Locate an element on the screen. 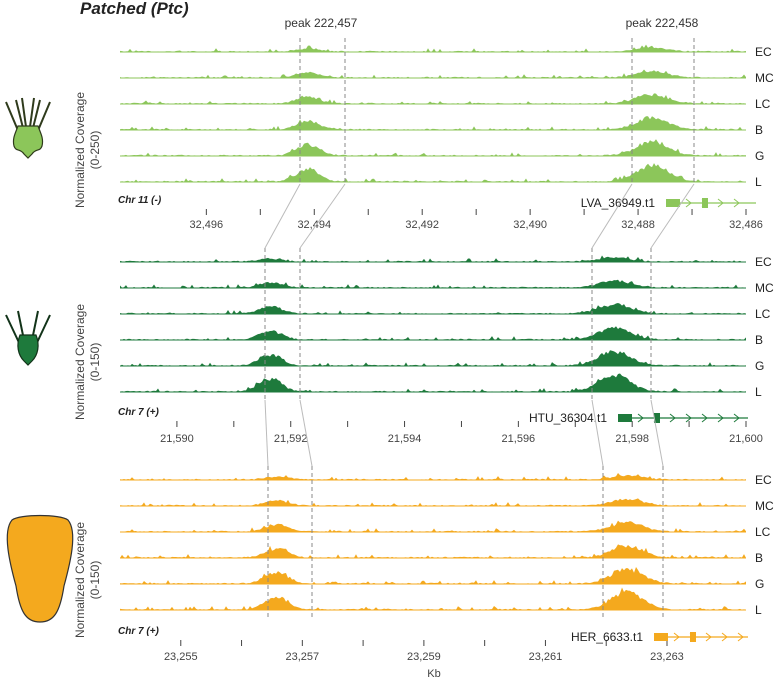 This screenshot has width=778, height=682. x-tick-label: 21,598 is located at coordinates (632, 439).